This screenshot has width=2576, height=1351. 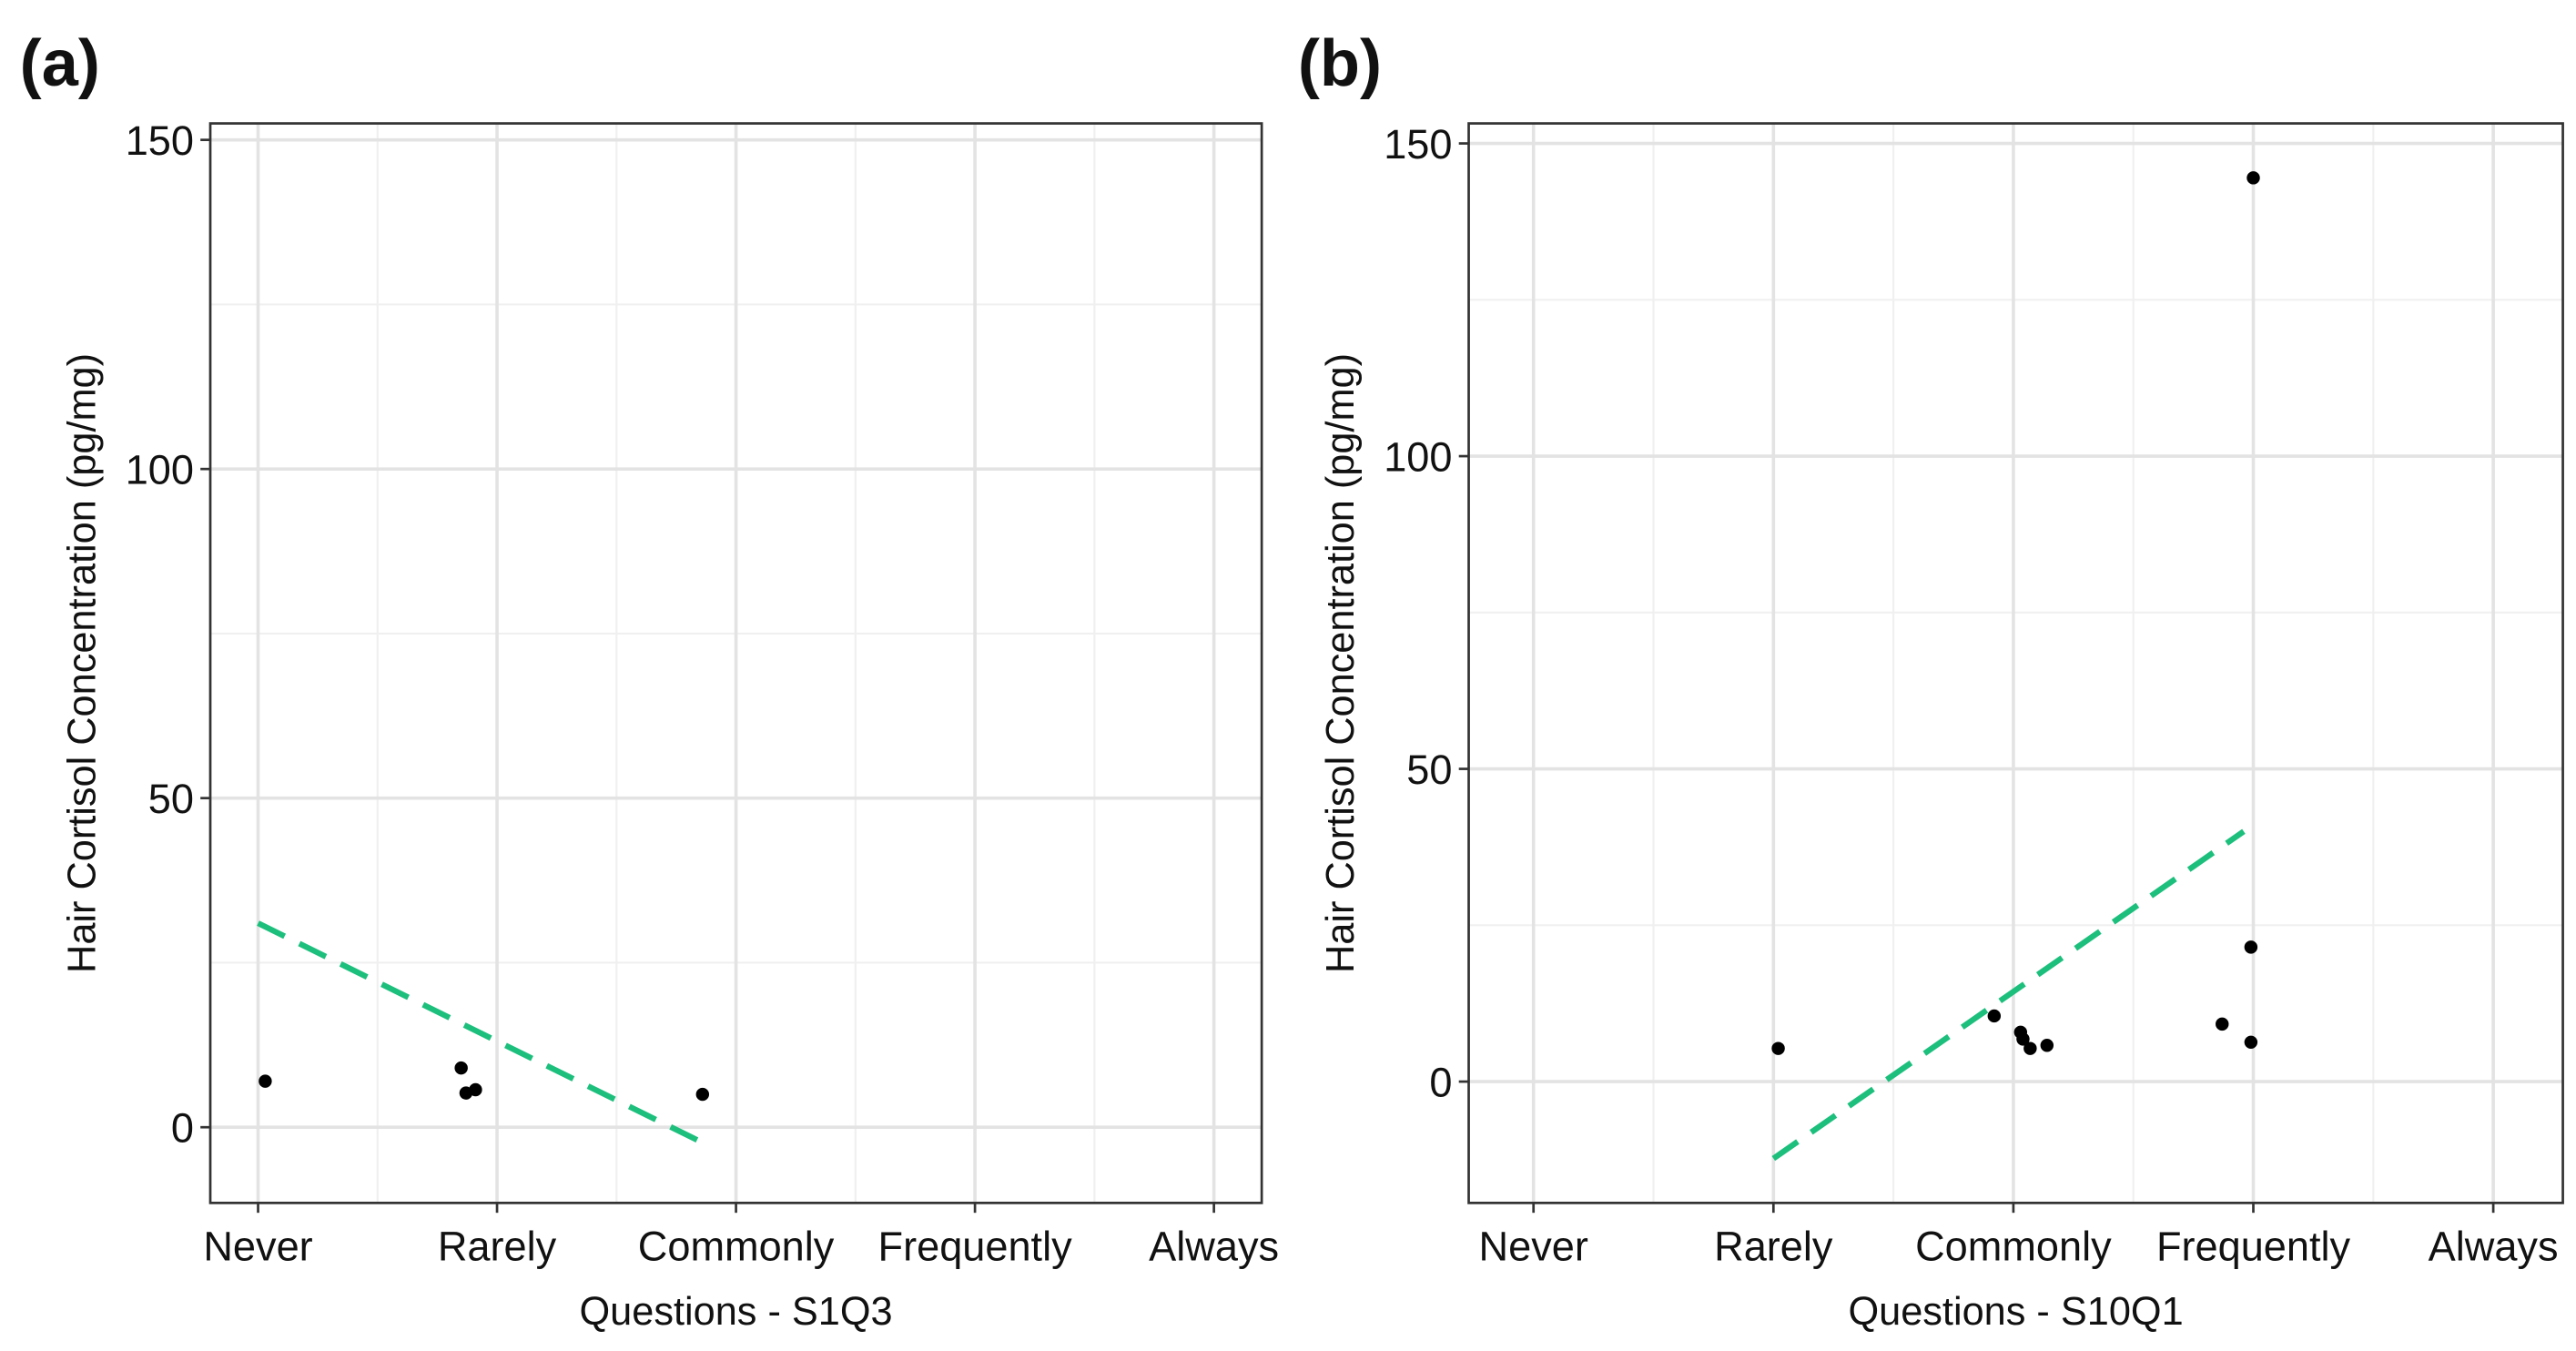 What do you see at coordinates (60, 63) in the screenshot?
I see `panel-label: (a)` at bounding box center [60, 63].